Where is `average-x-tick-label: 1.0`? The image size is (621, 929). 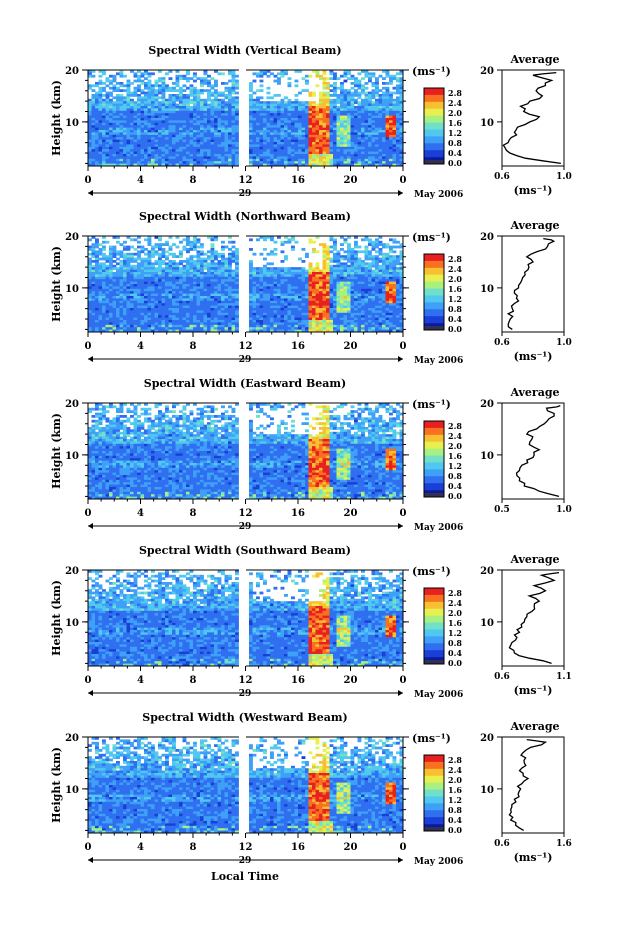 average-x-tick-label: 1.0 is located at coordinates (564, 510).